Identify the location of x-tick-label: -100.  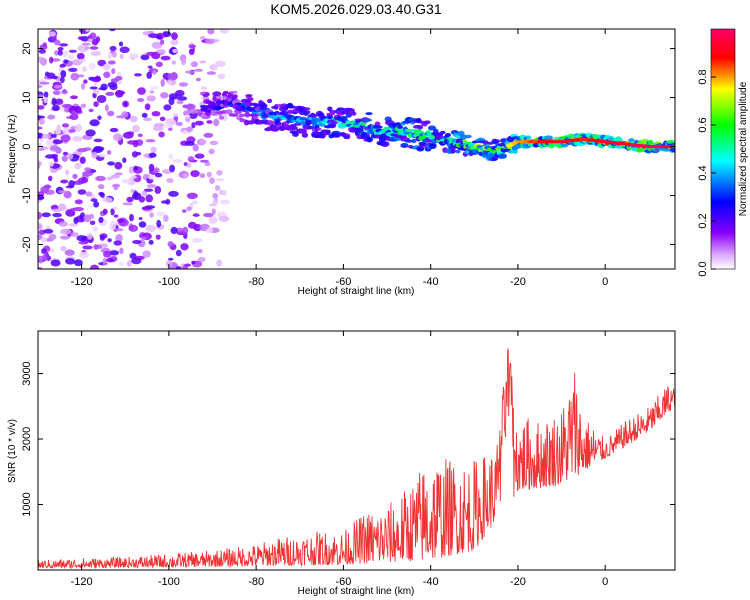
(169, 282).